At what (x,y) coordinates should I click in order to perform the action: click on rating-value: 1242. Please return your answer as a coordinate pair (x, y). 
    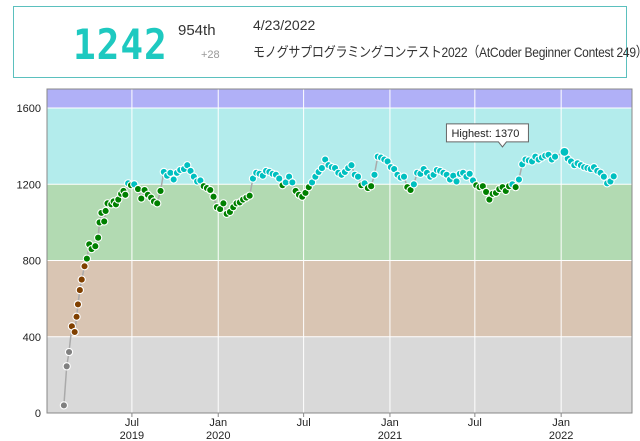
    Looking at the image, I should click on (120, 44).